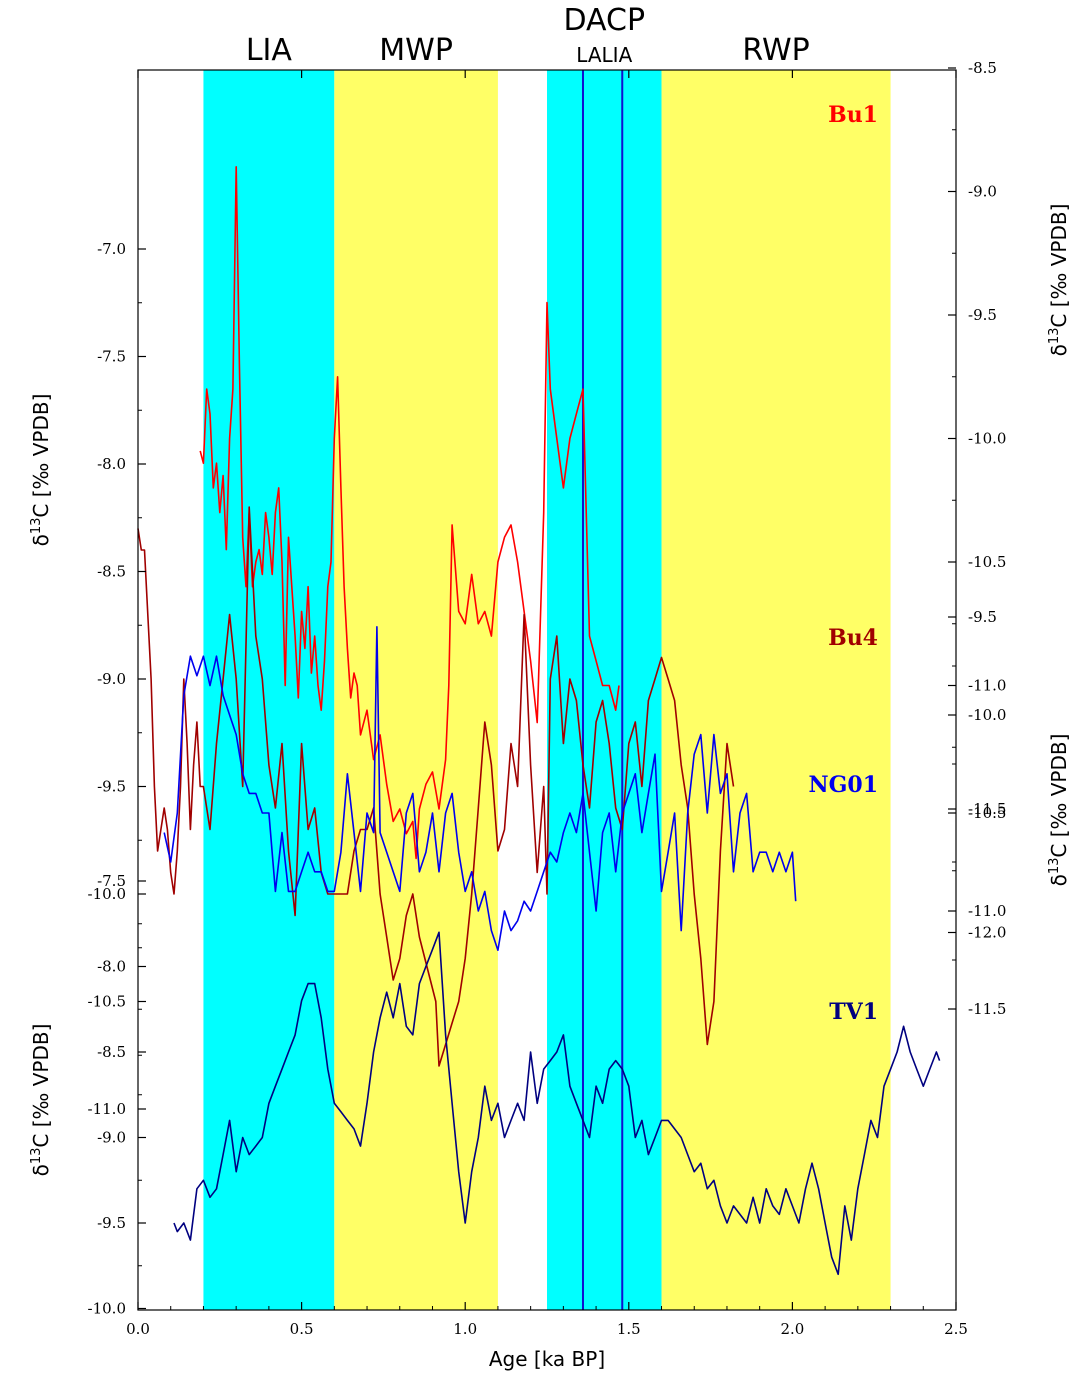 This screenshot has height=1384, width=1080. Describe the element at coordinates (528, 35) in the screenshot. I see `period-labels: LIA MWP DACP LALIA RWP` at that location.